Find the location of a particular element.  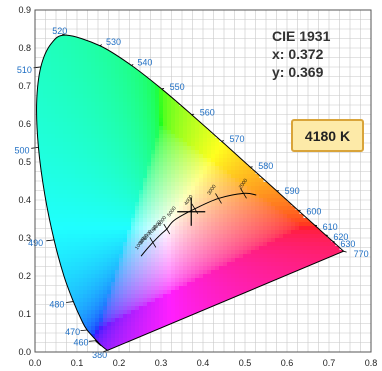

locus-tick is located at coordinates (326, 235).